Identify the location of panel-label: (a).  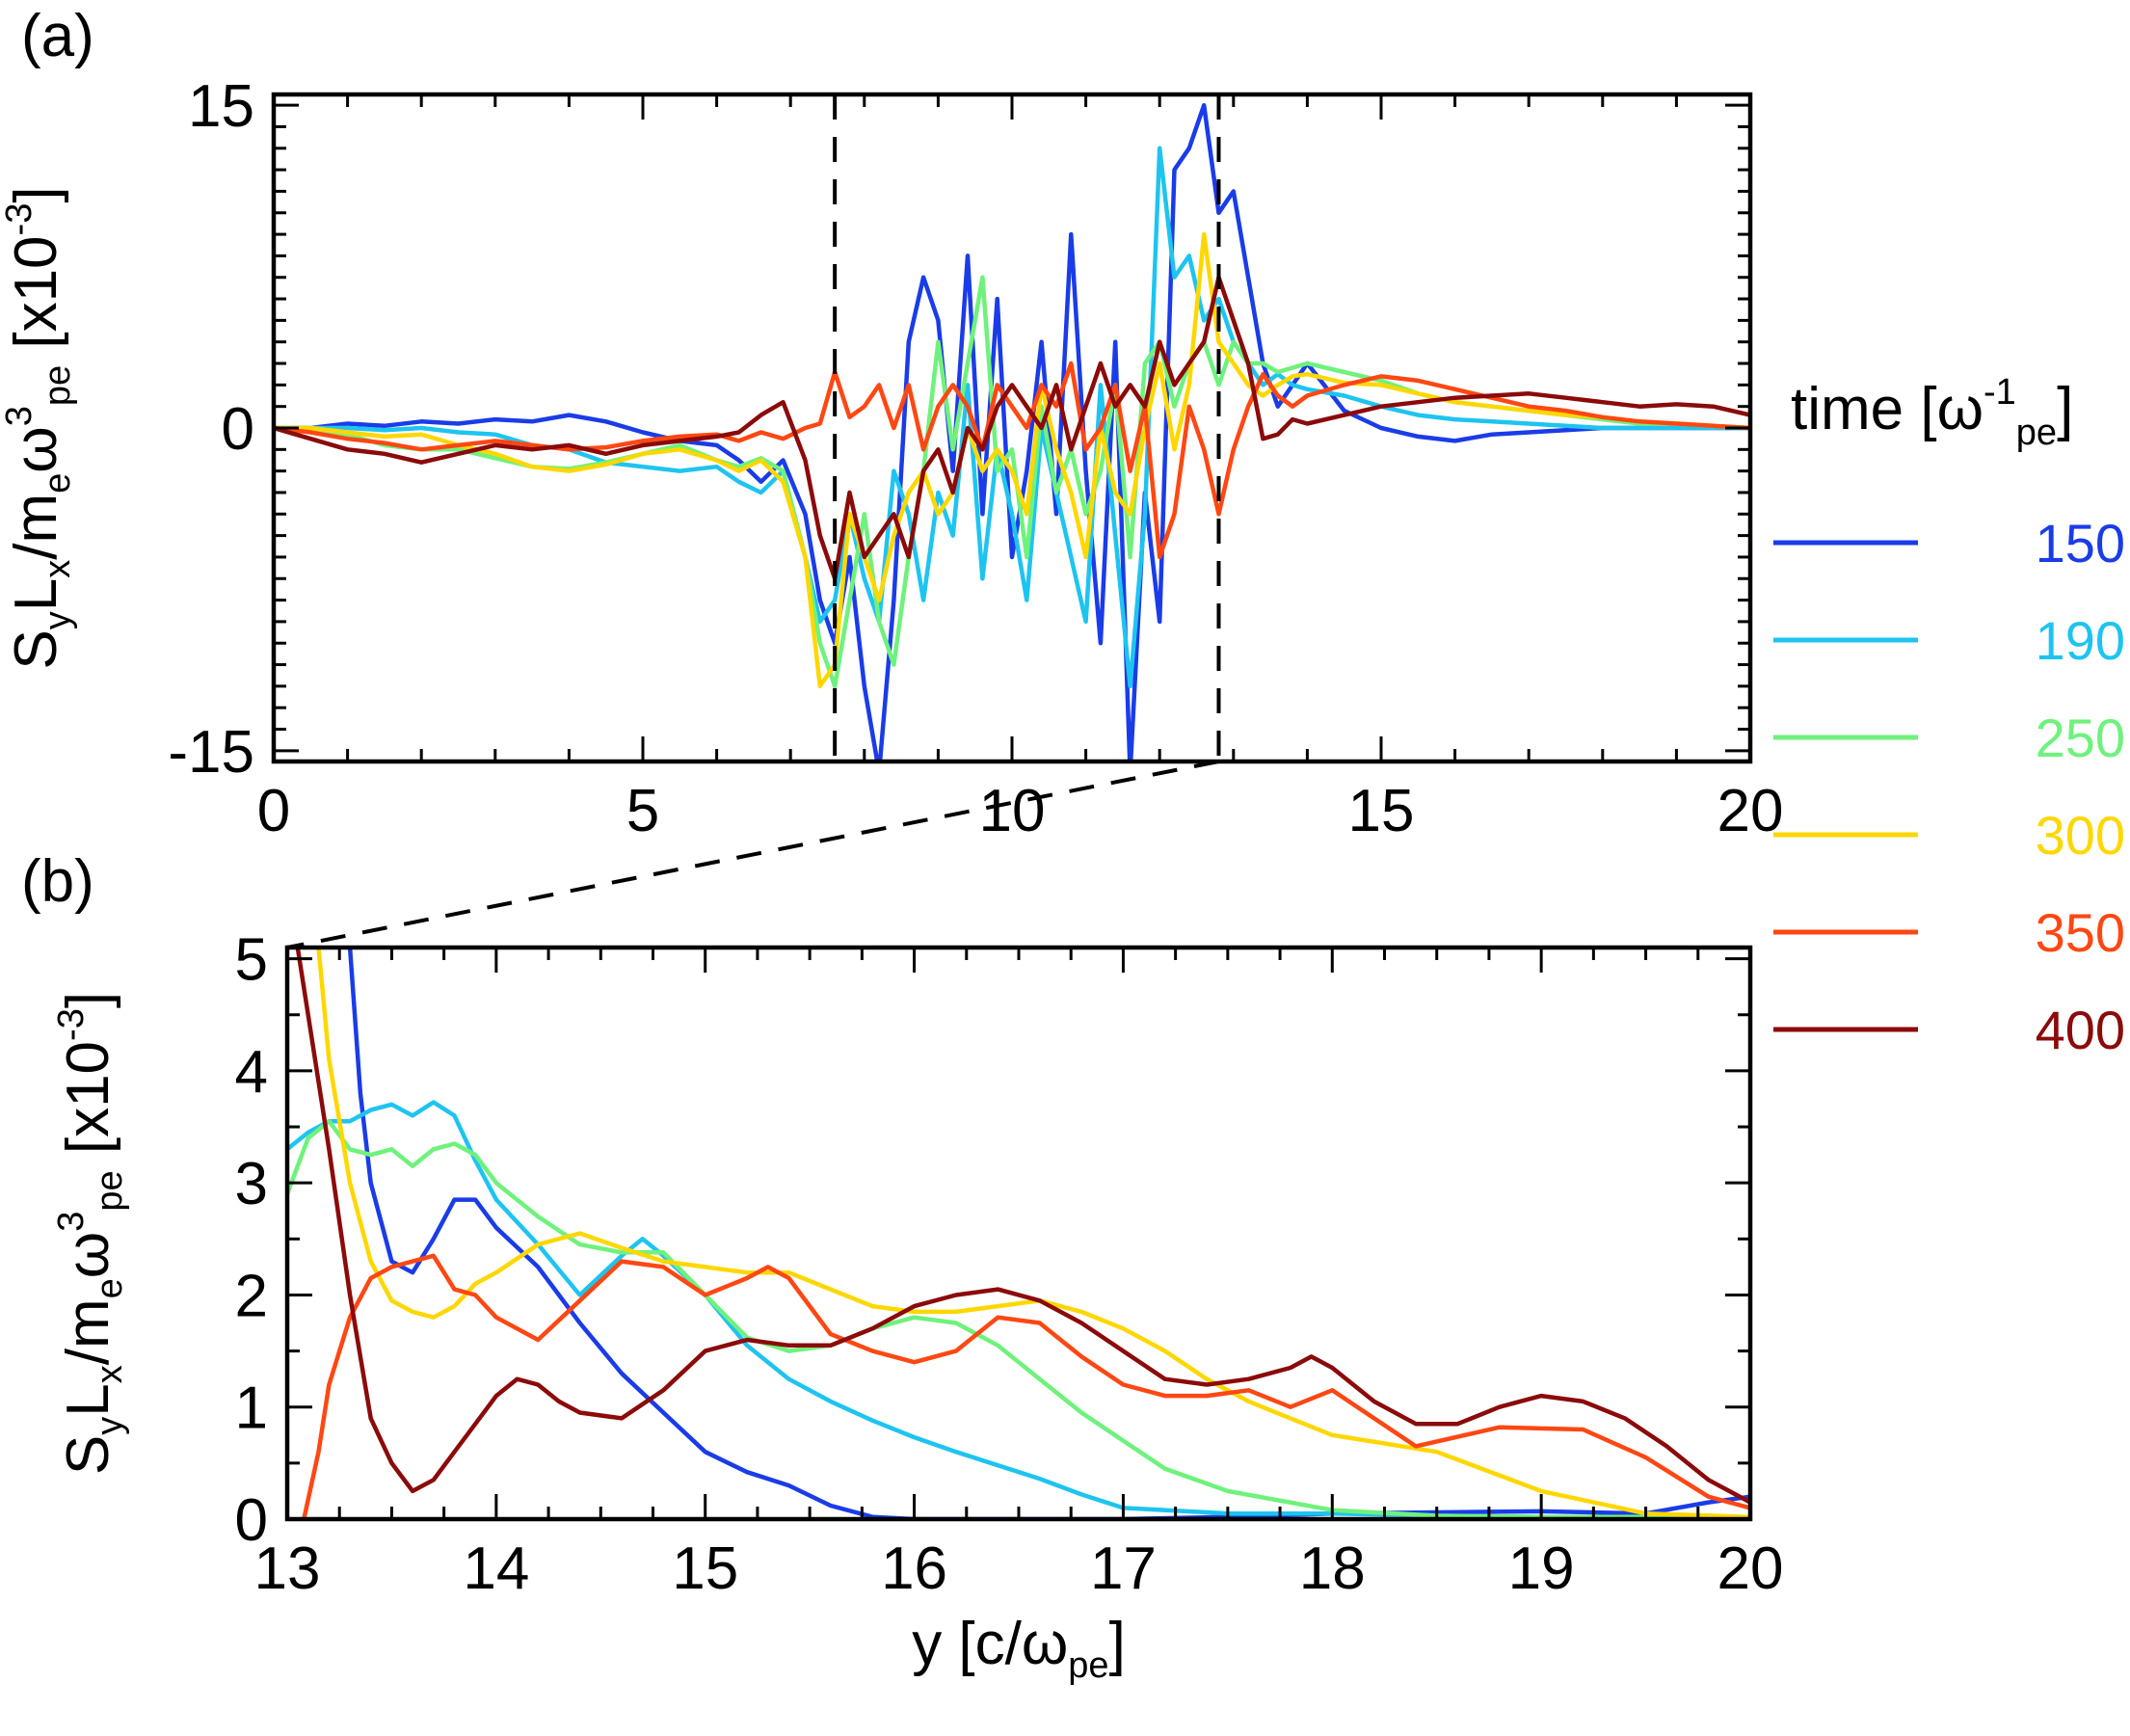
(58, 36).